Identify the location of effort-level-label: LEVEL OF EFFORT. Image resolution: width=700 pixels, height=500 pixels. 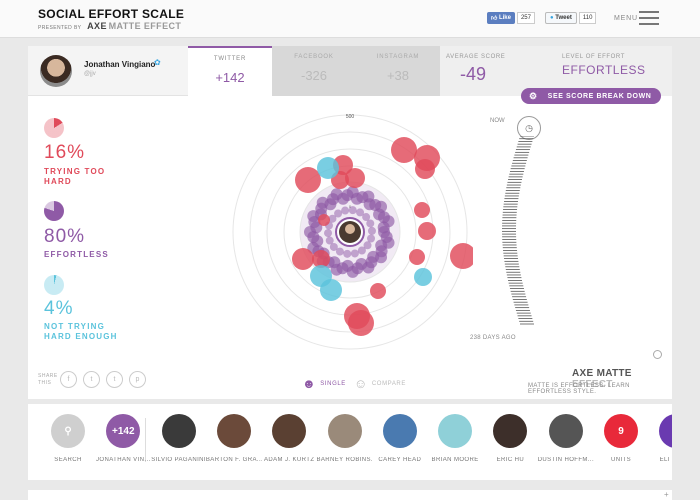
(594, 57).